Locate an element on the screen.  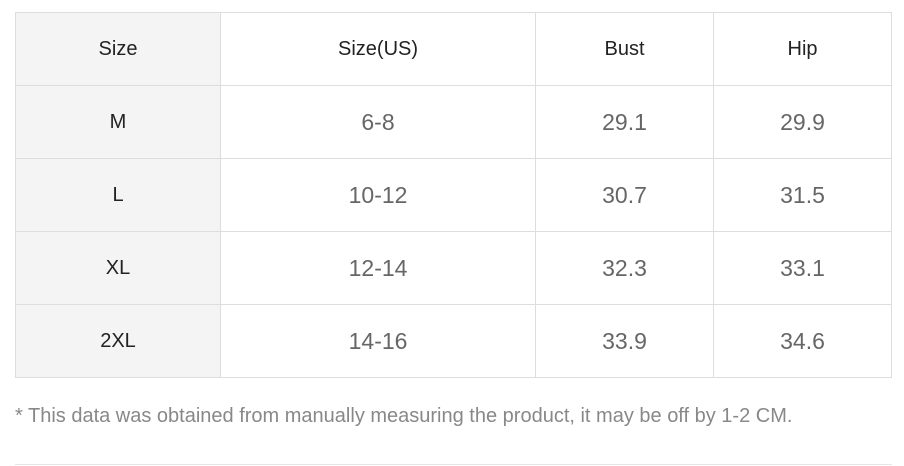
table-cell: Hip is located at coordinates (802, 49).